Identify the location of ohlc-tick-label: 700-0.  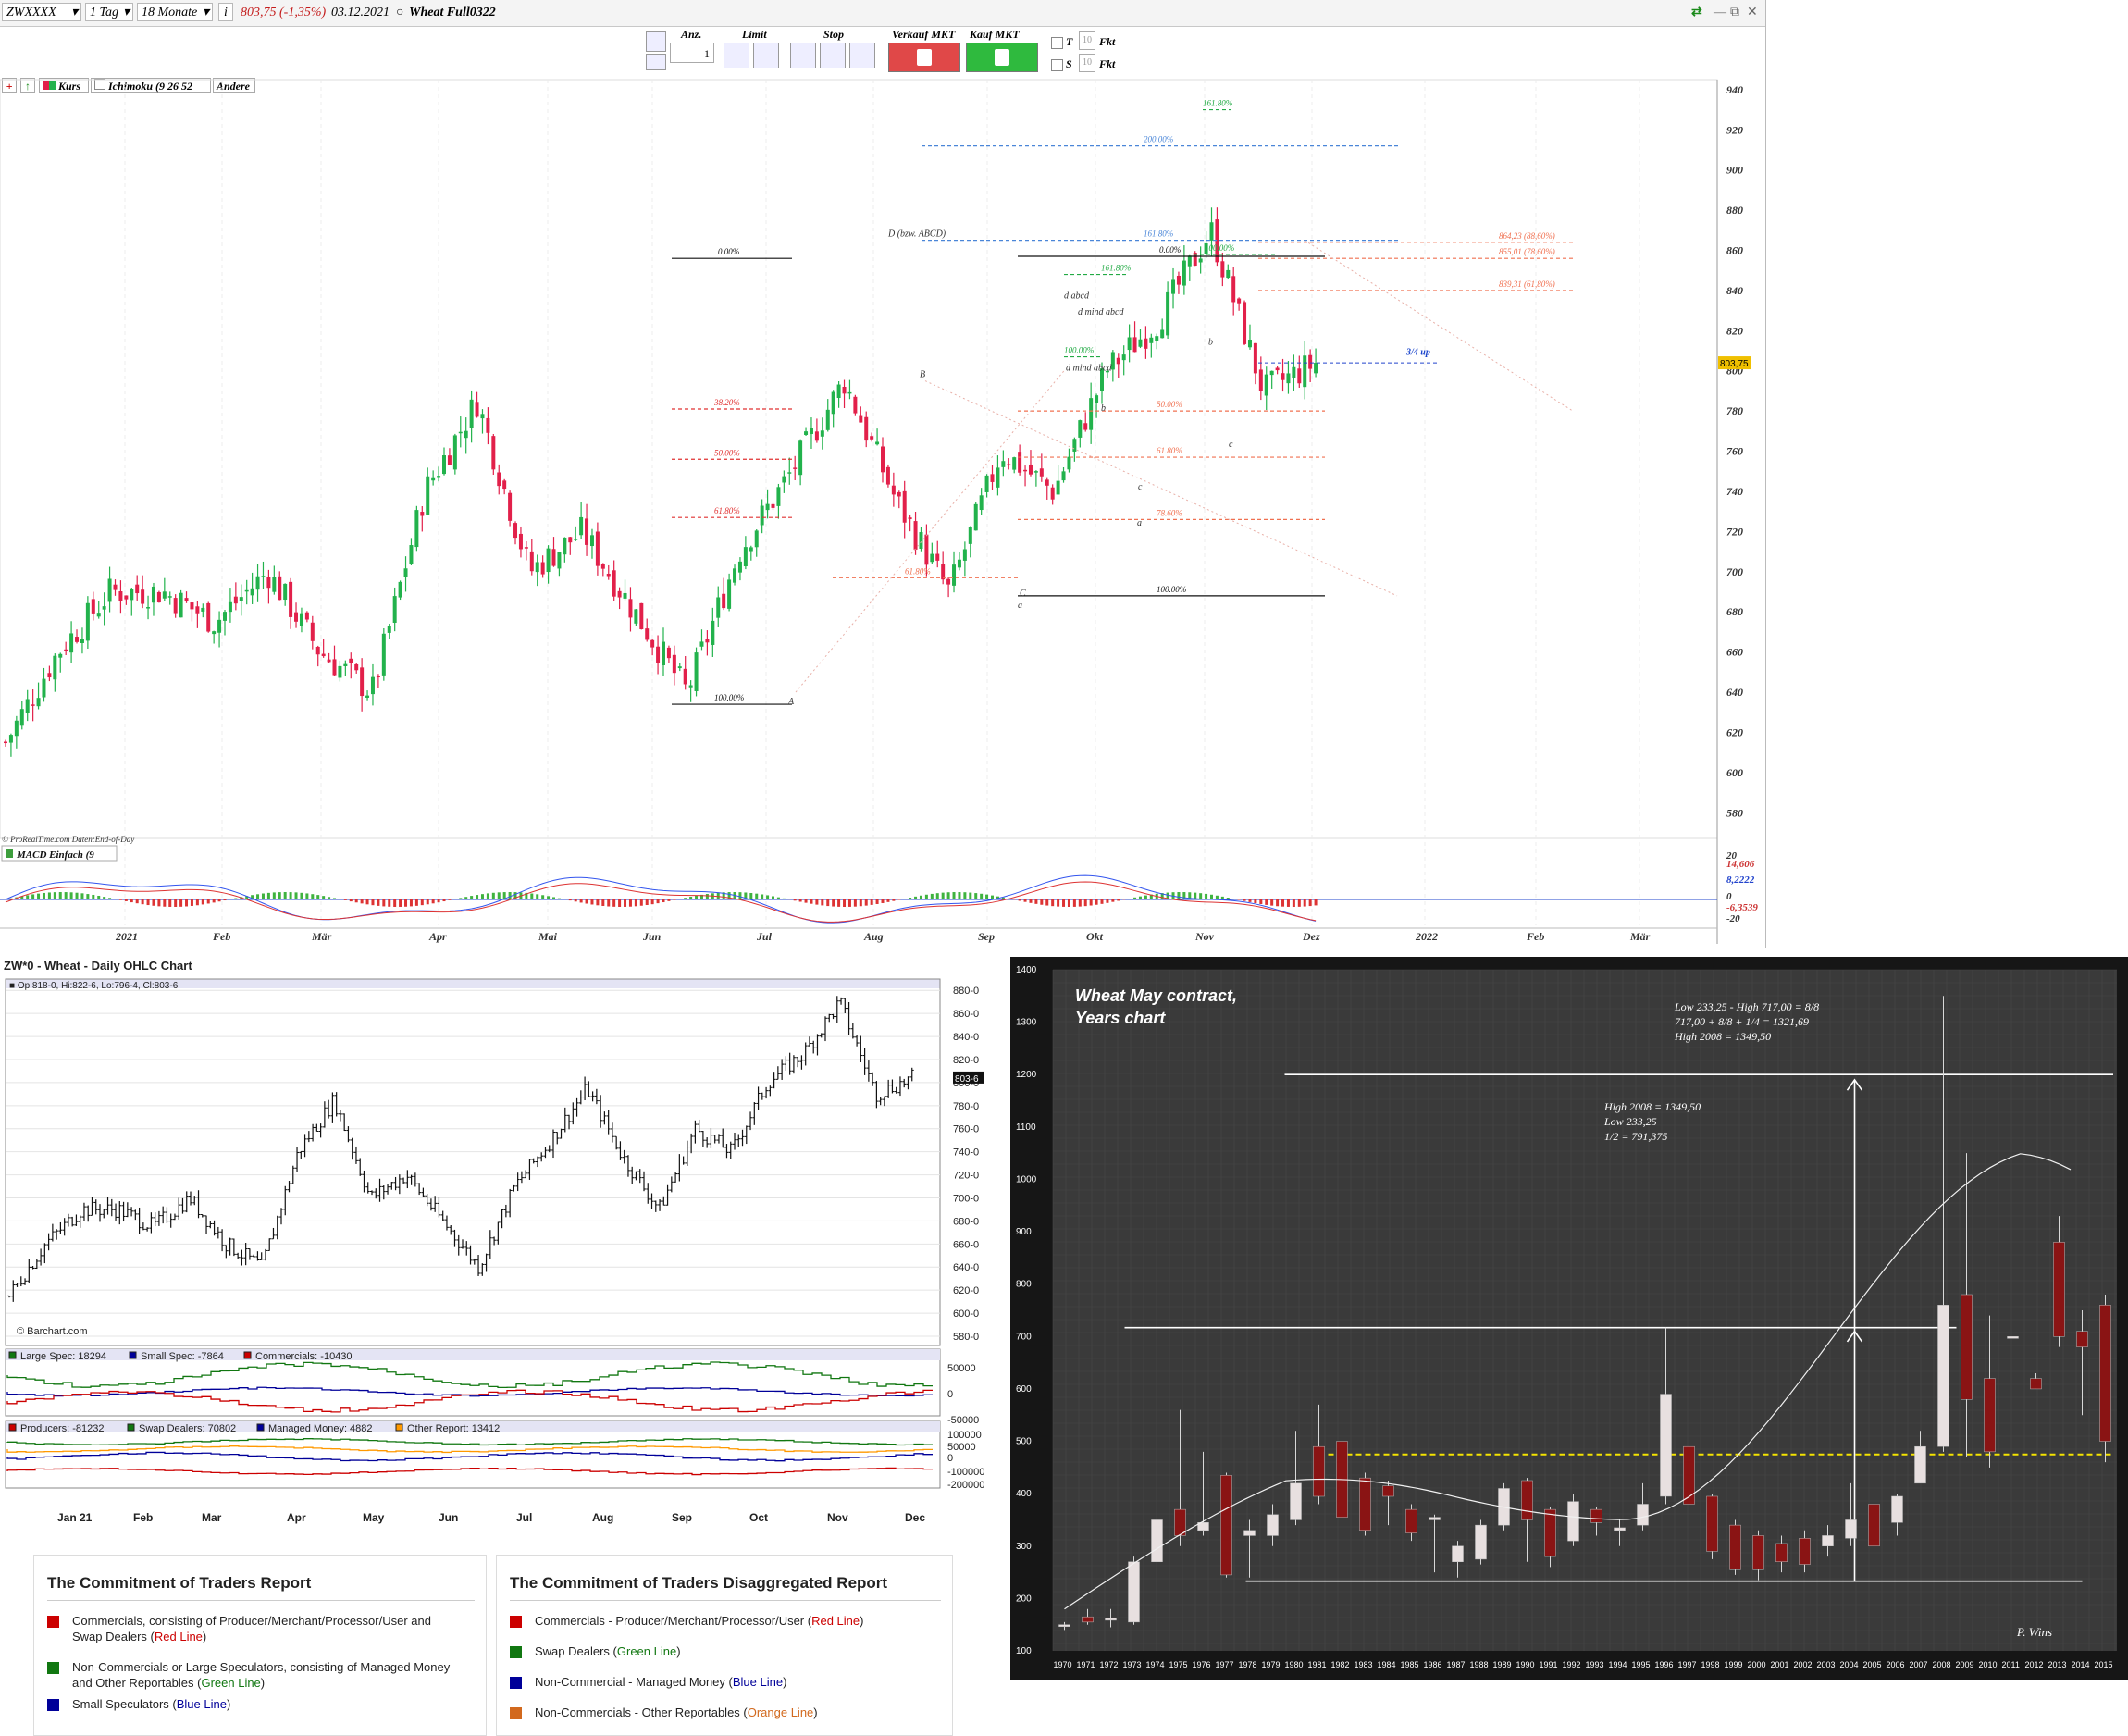
(966, 1198).